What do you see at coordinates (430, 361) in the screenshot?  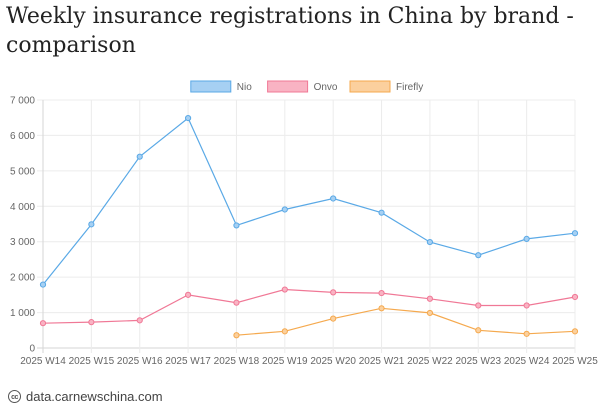 I see `x-tick-label: 2025 W22` at bounding box center [430, 361].